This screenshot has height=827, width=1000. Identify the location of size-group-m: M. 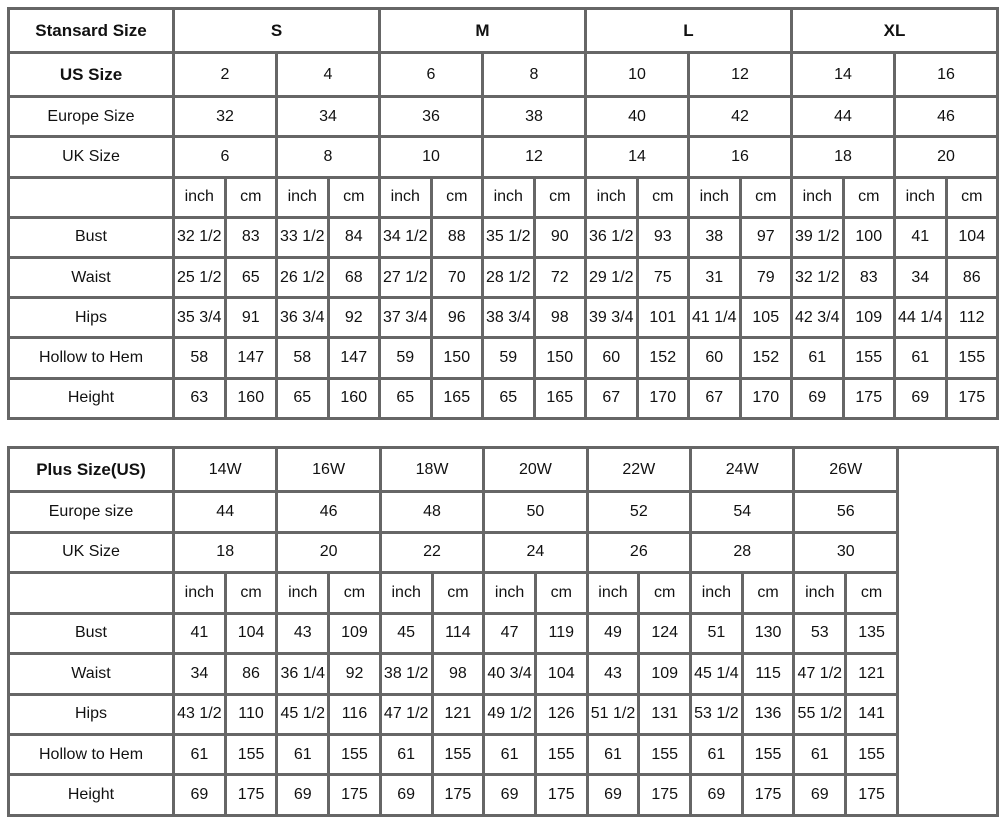
(482, 30).